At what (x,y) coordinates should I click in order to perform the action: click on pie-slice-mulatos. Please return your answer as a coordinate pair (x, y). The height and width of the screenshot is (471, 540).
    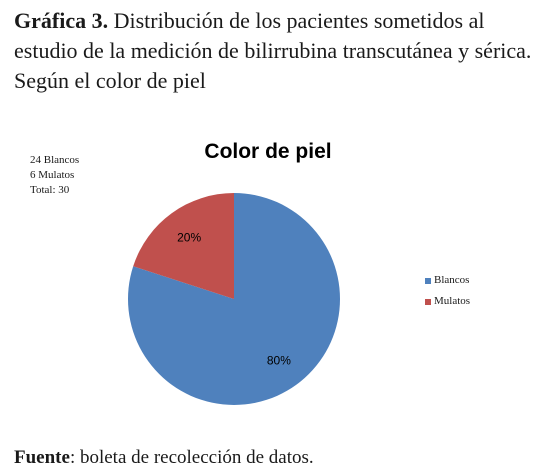
    Looking at the image, I should click on (183, 246).